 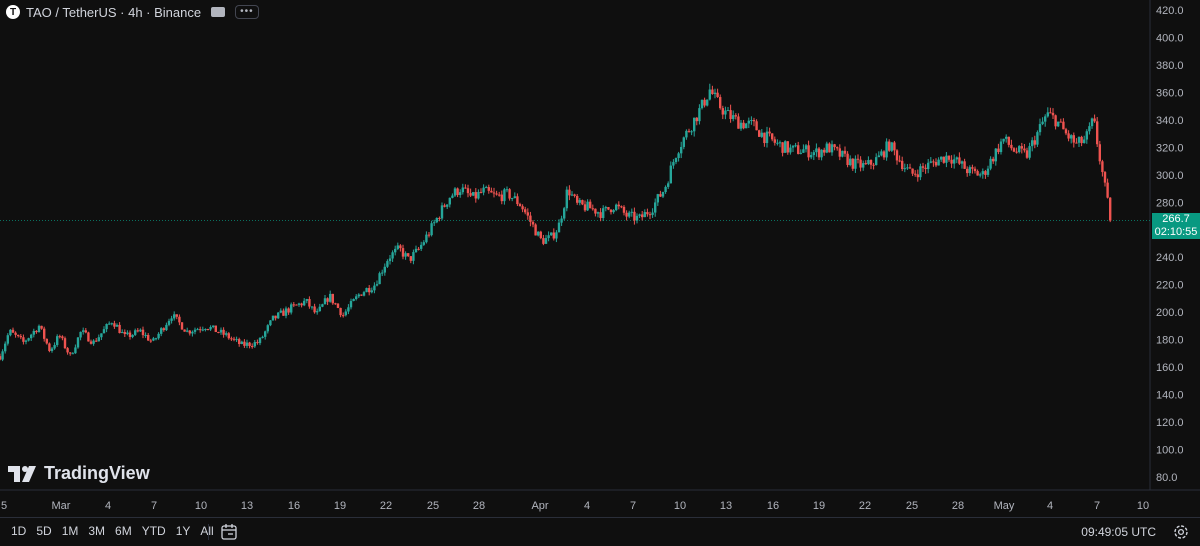 What do you see at coordinates (1170, 368) in the screenshot?
I see `y-tick-label: 160.0` at bounding box center [1170, 368].